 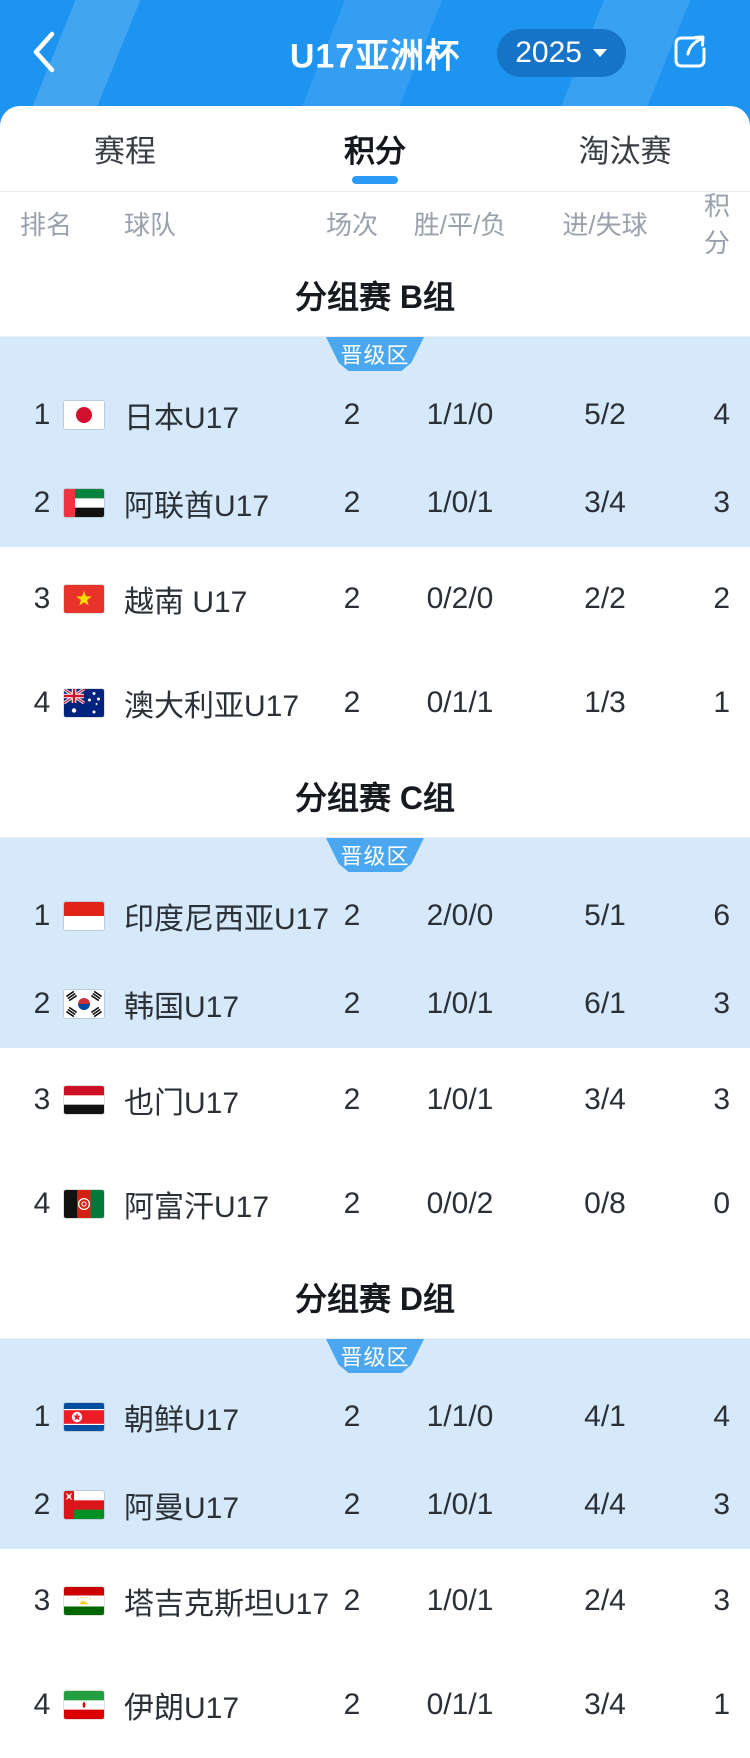 What do you see at coordinates (460, 598) in the screenshot?
I see `win-draw-loss: 0/2/0` at bounding box center [460, 598].